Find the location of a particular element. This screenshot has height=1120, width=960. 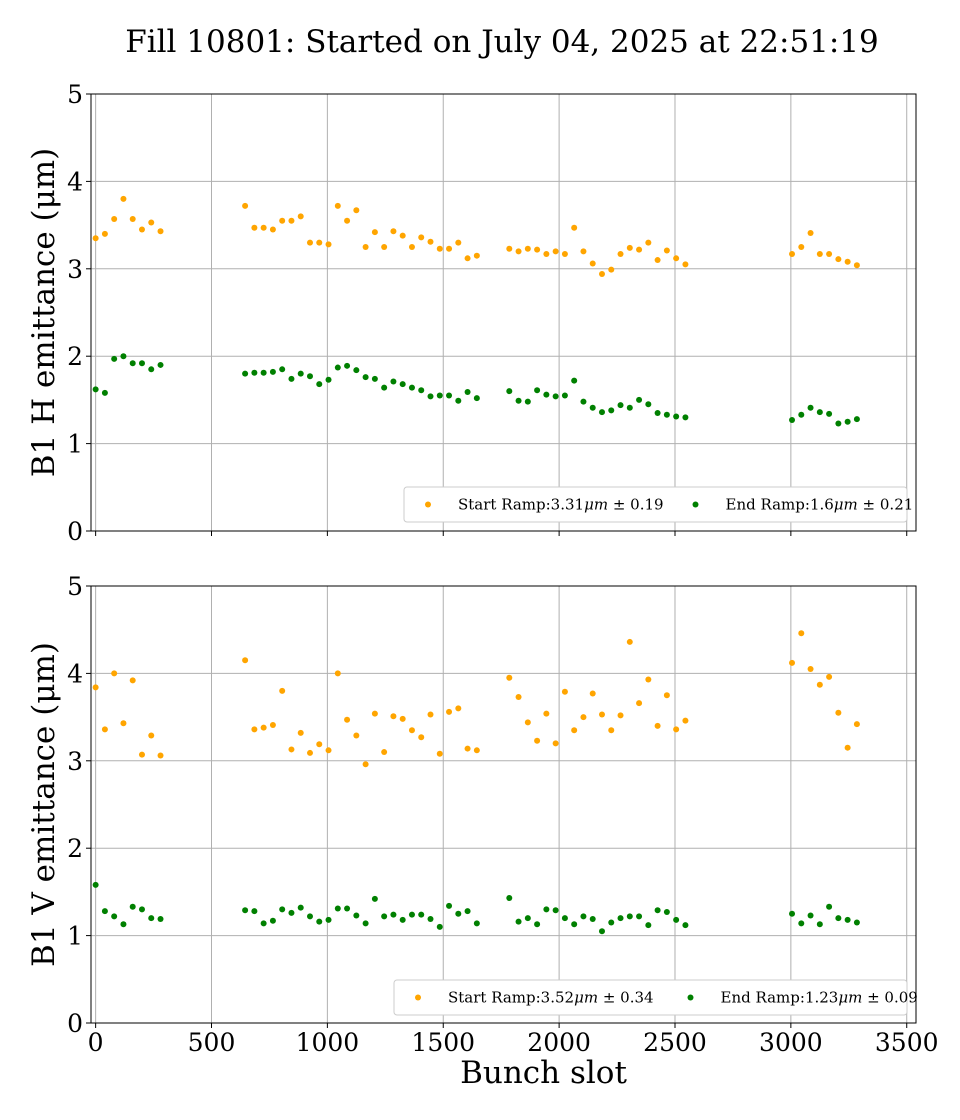

legend-label: Start Ramp:3.31μm ± 0.19 is located at coordinates (561, 505).